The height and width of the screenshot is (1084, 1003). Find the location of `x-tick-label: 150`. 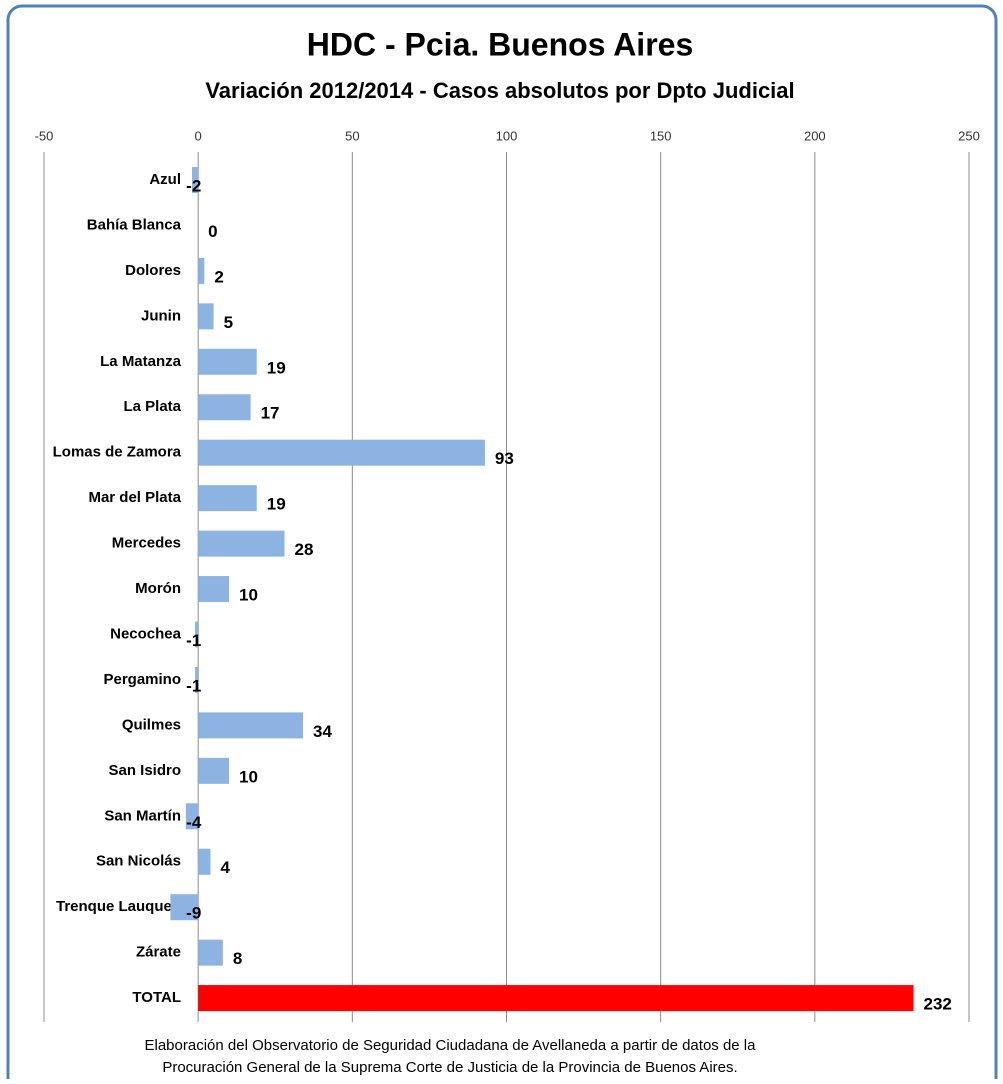

x-tick-label: 150 is located at coordinates (661, 135).